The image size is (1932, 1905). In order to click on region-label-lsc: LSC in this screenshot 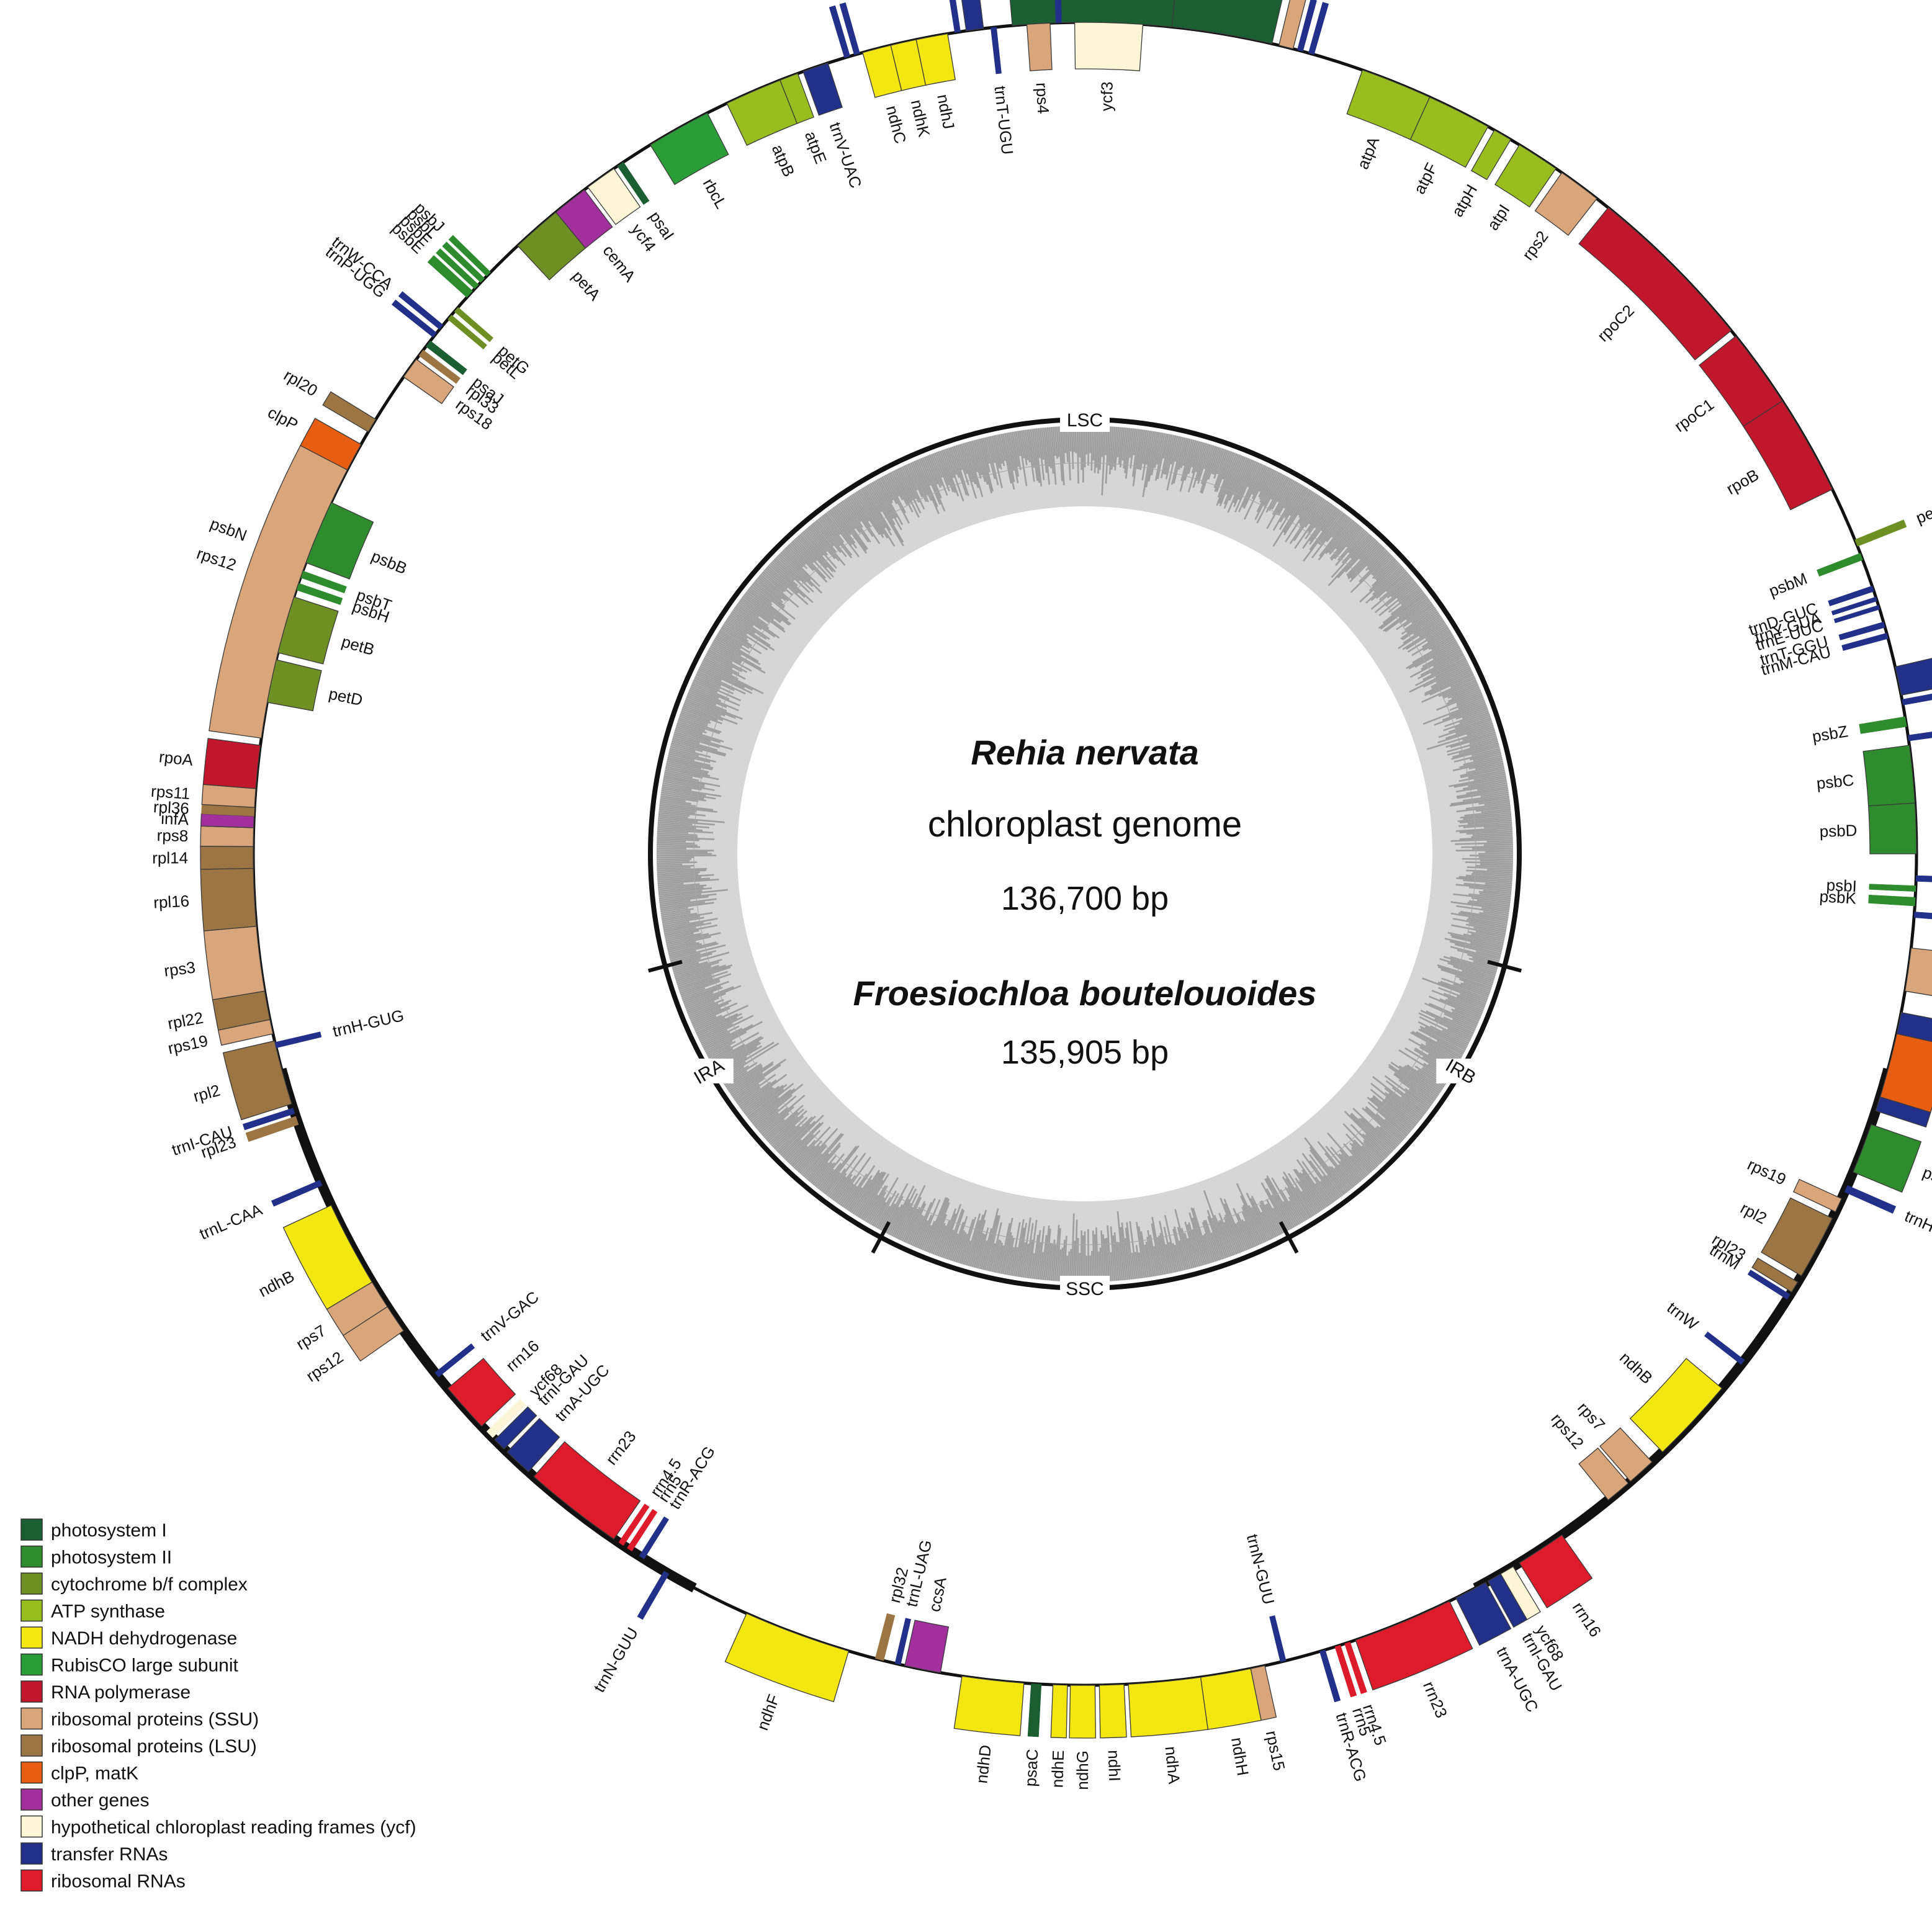, I will do `click(1085, 420)`.